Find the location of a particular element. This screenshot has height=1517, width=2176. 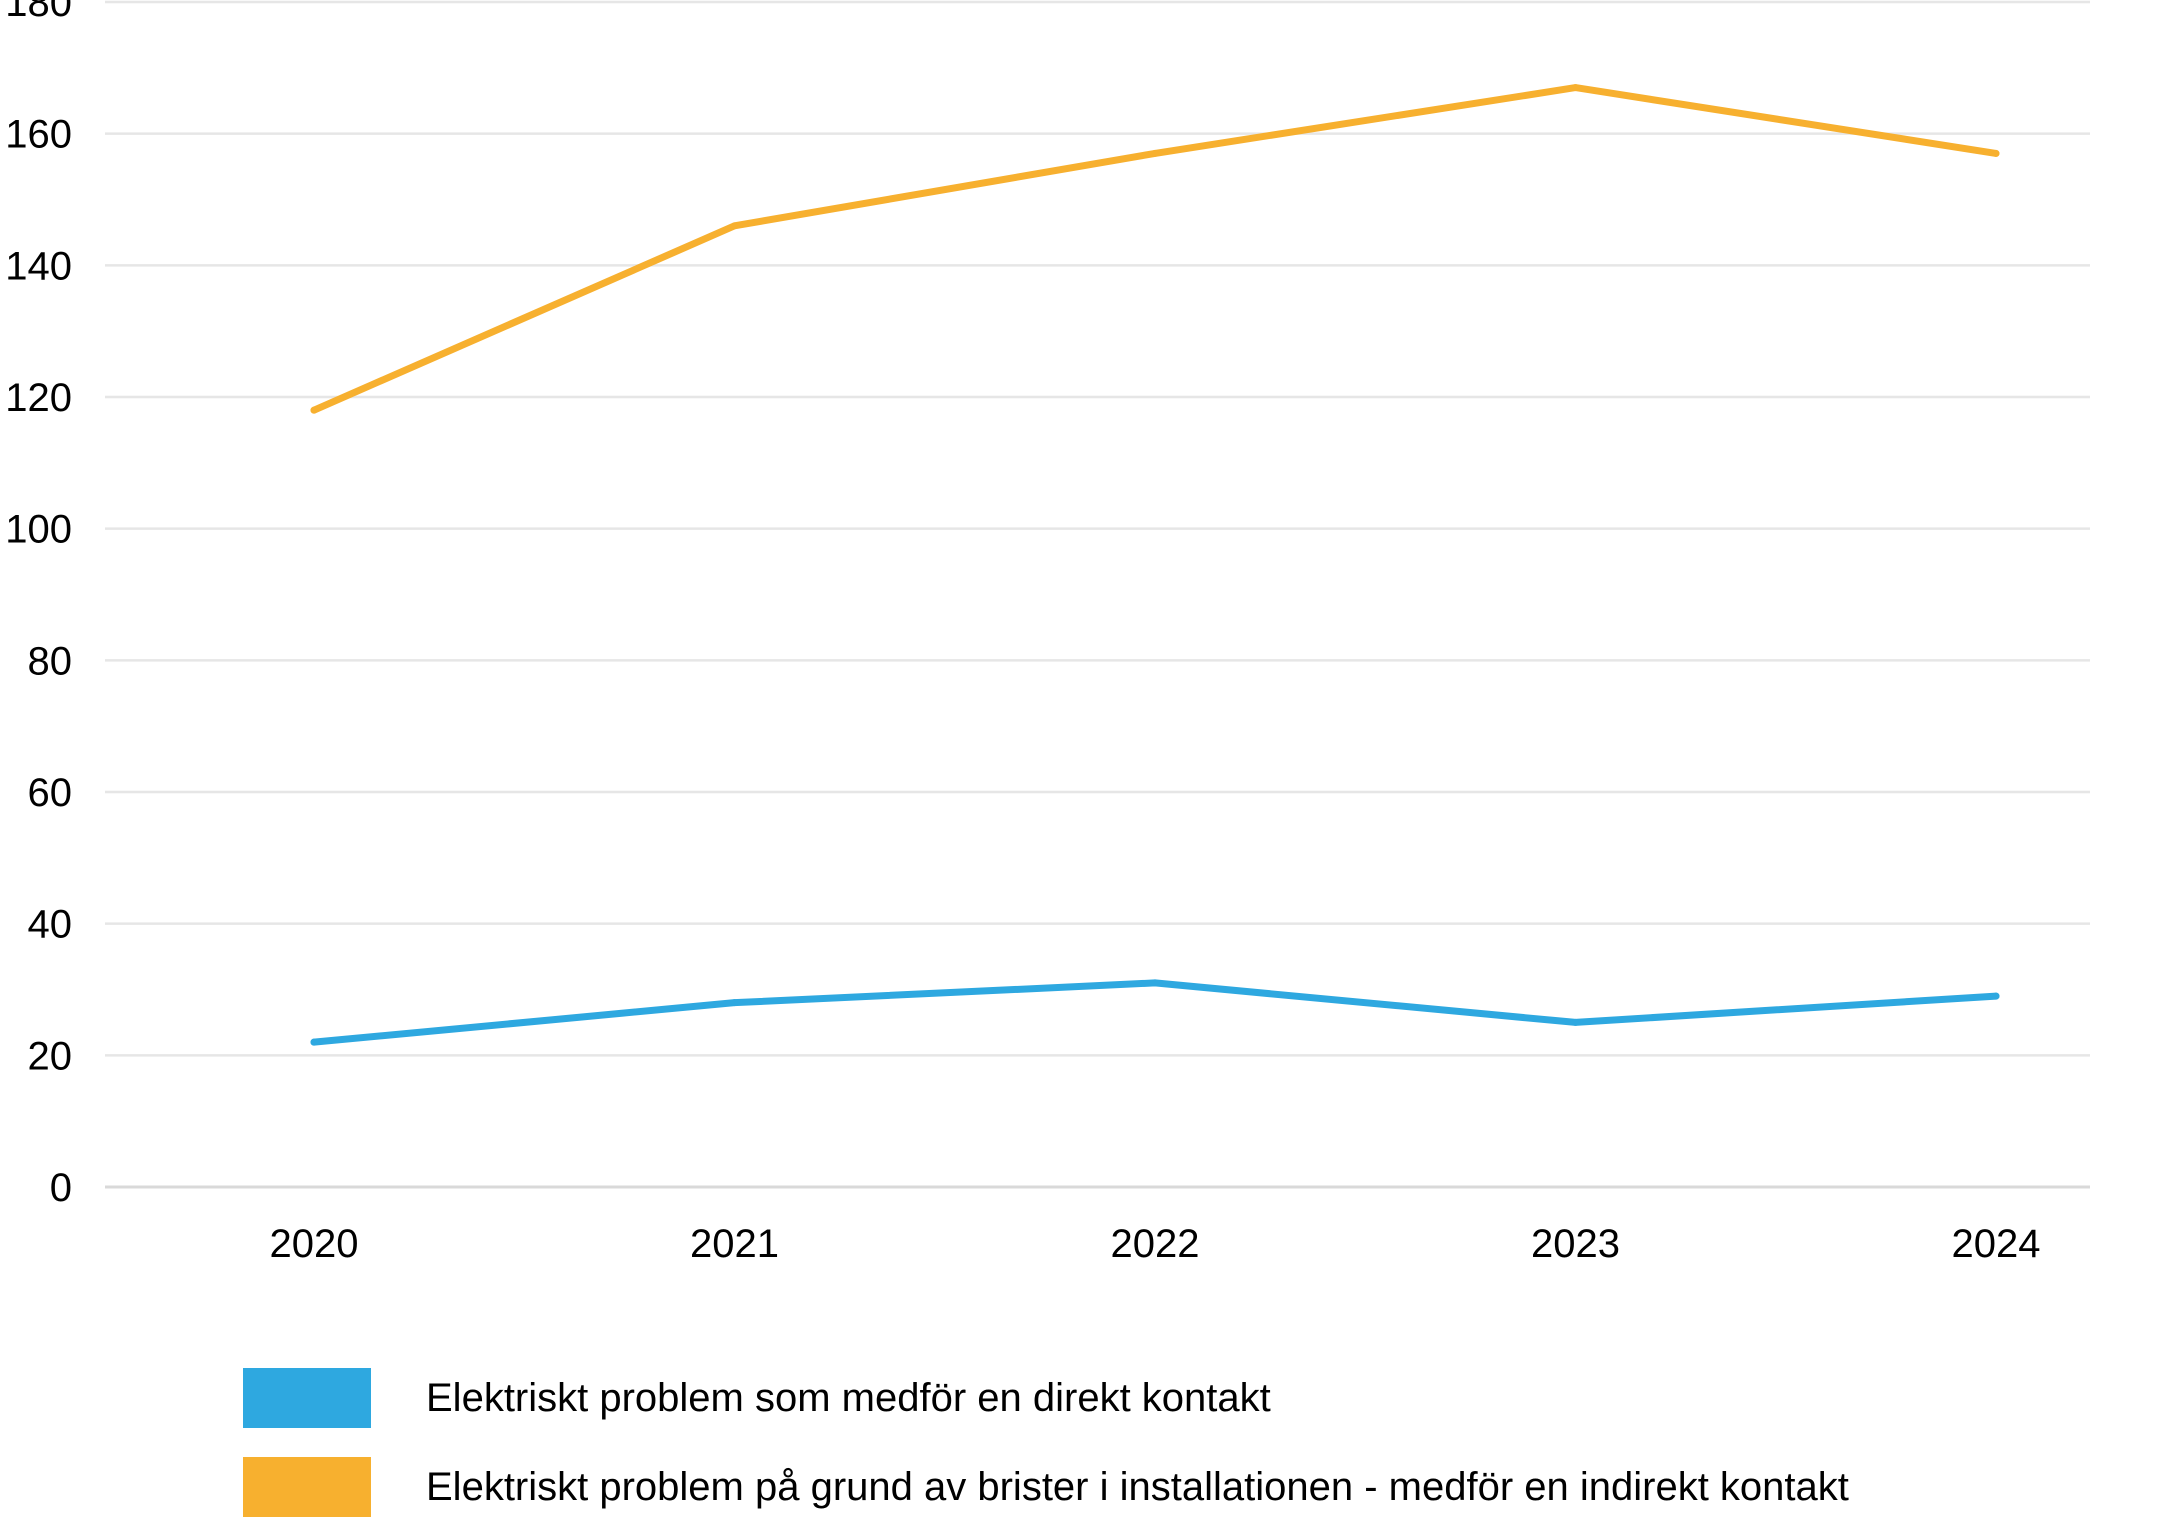

x-tick-label-2021: 2021 is located at coordinates (734, 1244).